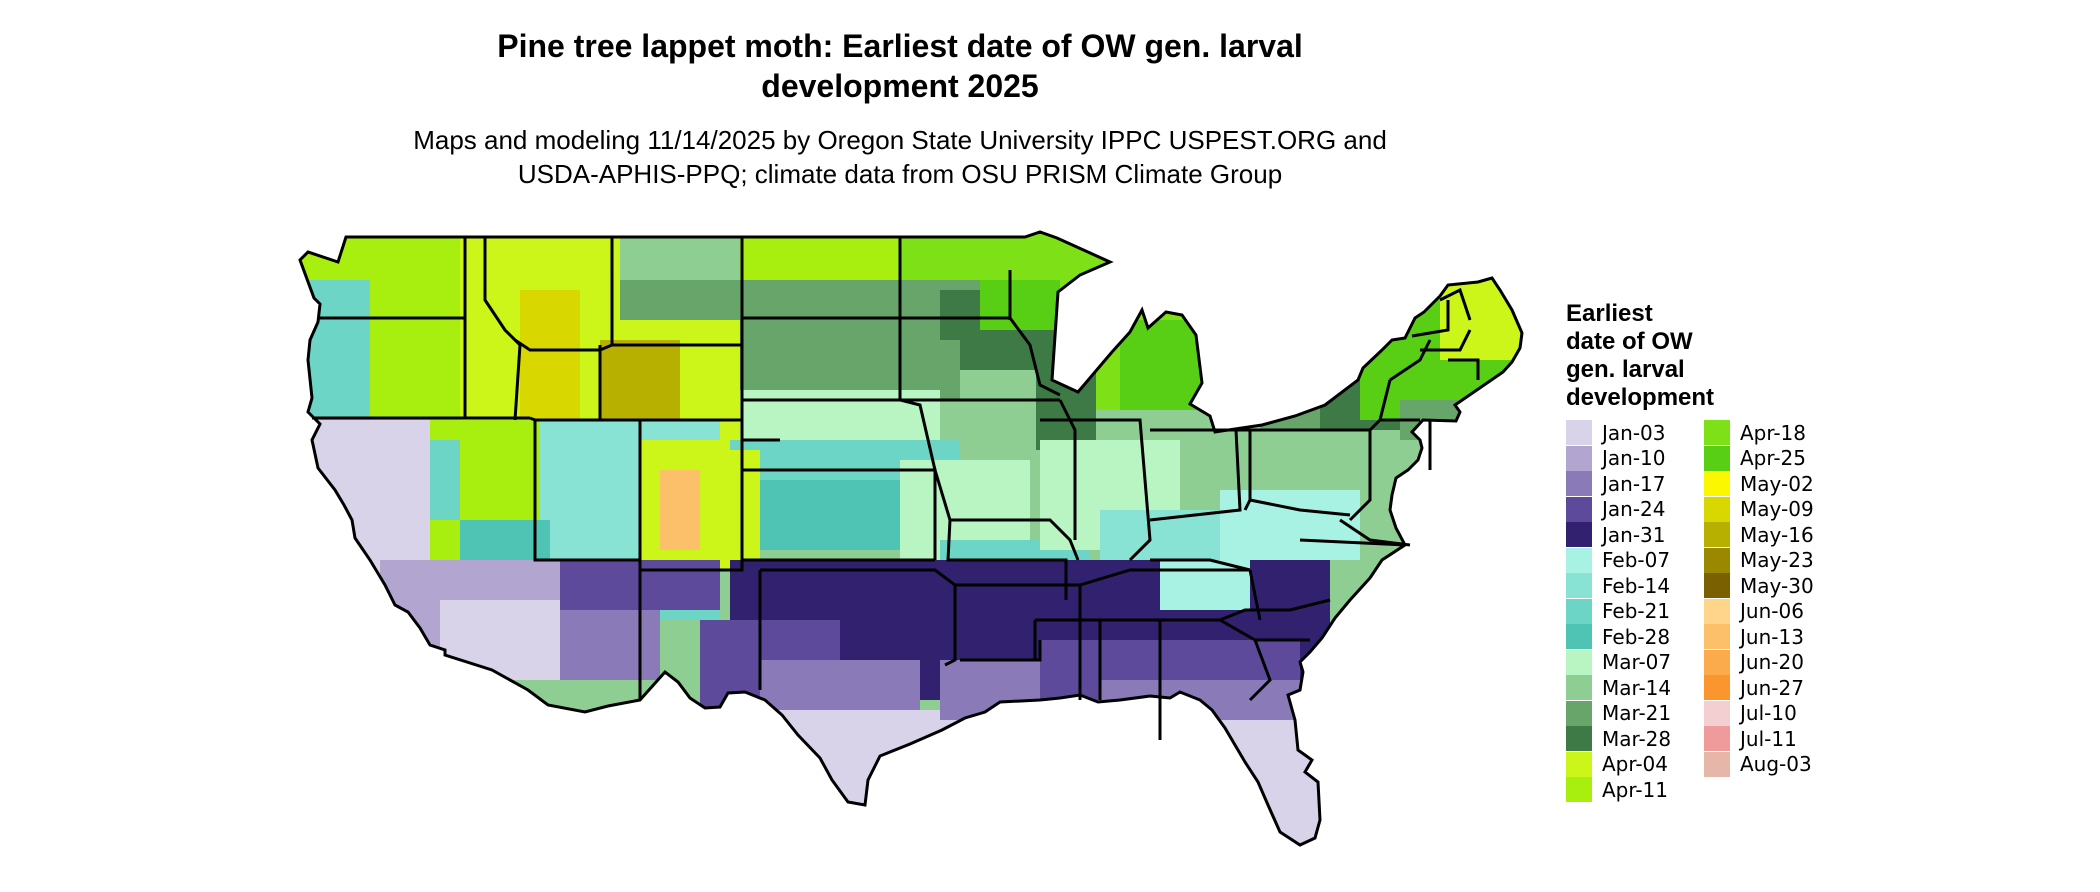 The height and width of the screenshot is (892, 2100). Describe the element at coordinates (1635, 764) in the screenshot. I see `legend-label: Apr-04` at that location.